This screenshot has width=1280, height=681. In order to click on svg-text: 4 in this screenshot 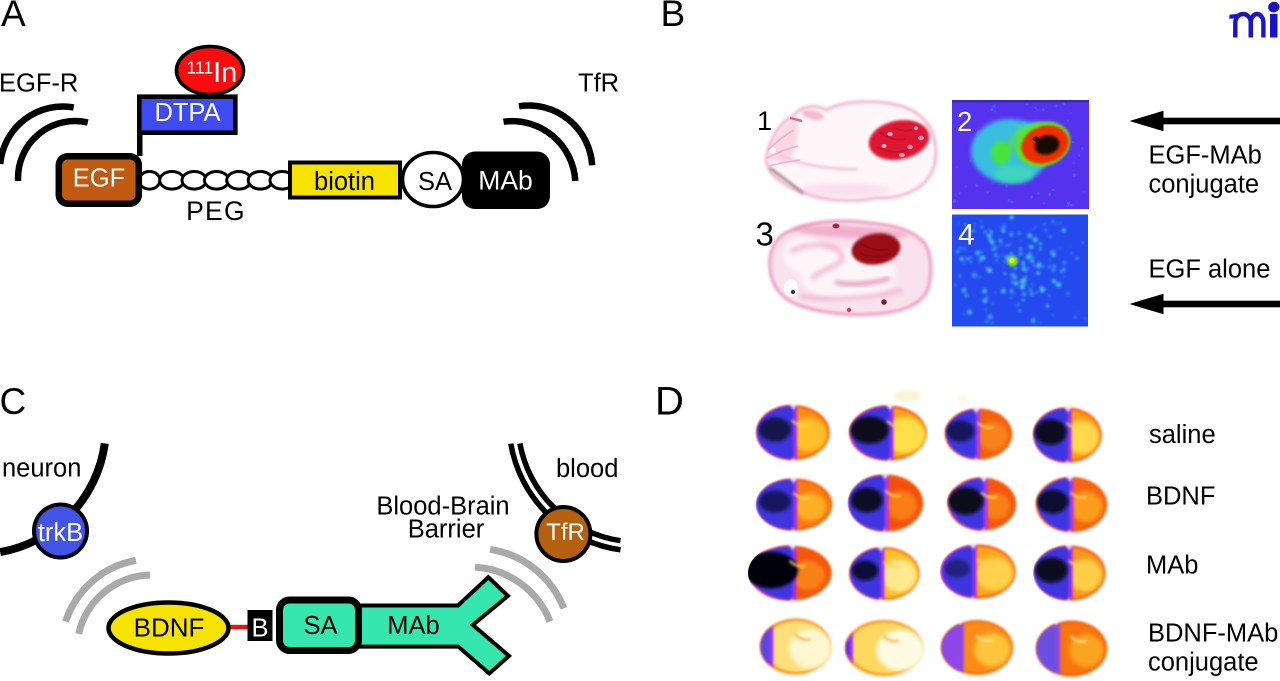, I will do `click(966, 235)`.